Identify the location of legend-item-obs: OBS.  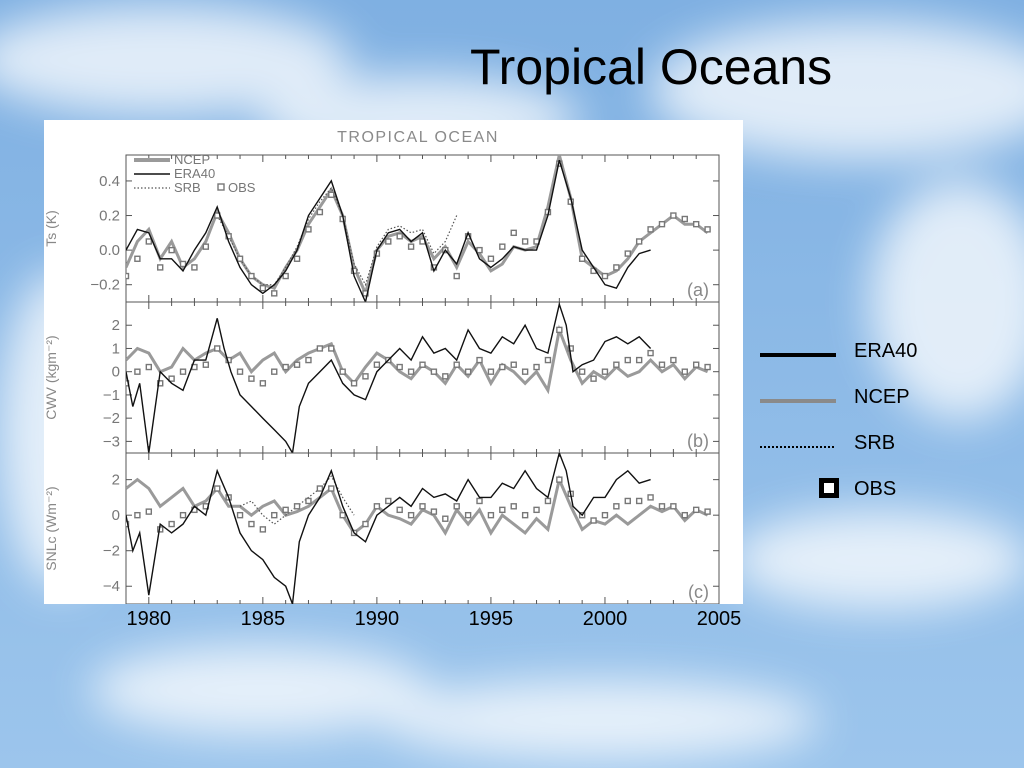
(886, 491).